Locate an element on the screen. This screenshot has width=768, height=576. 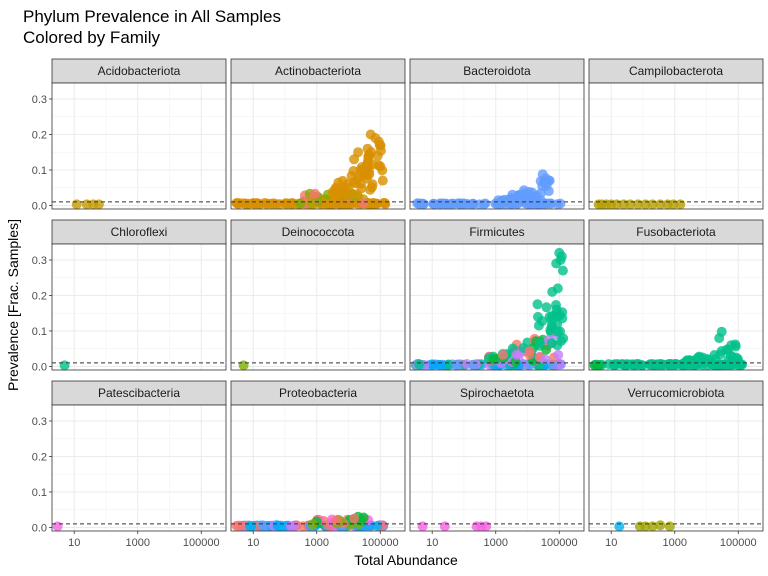
y-tick-label: 0.1 is located at coordinates (39, 493).